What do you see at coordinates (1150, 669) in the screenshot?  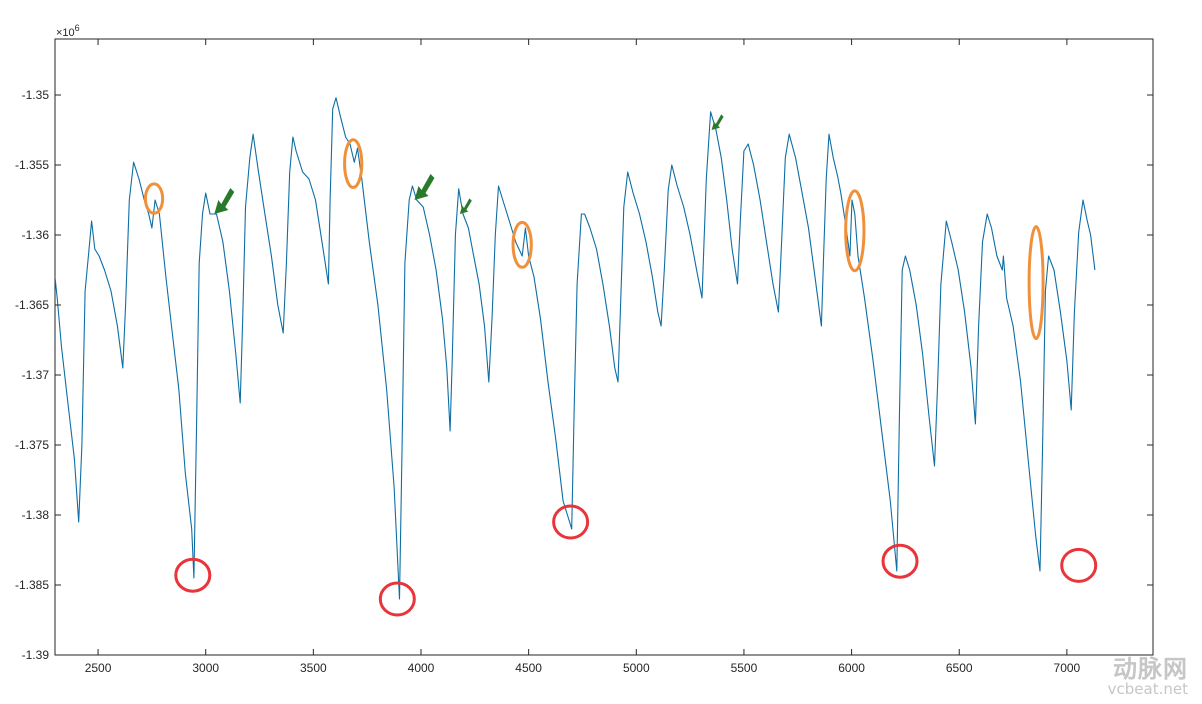 I see `watermark-logo-text: 动脉网` at bounding box center [1150, 669].